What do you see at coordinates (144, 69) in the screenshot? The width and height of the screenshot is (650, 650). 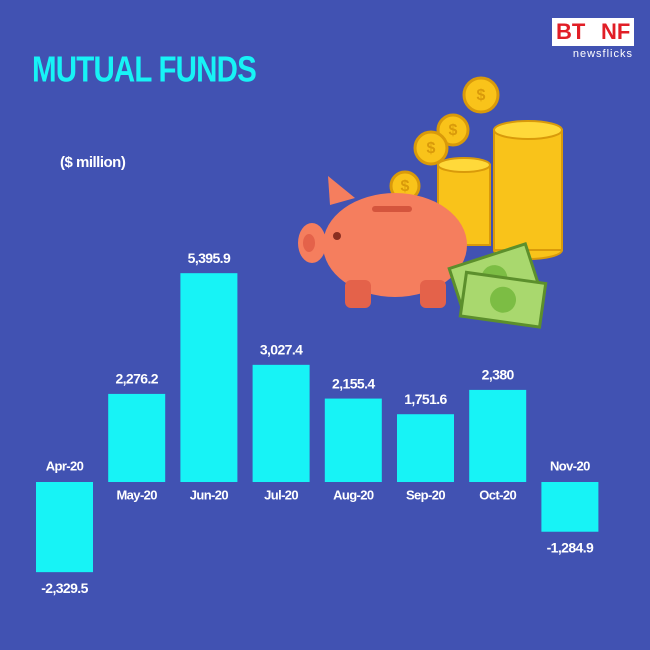 I see `chart-title: MUTUAL FUNDS` at bounding box center [144, 69].